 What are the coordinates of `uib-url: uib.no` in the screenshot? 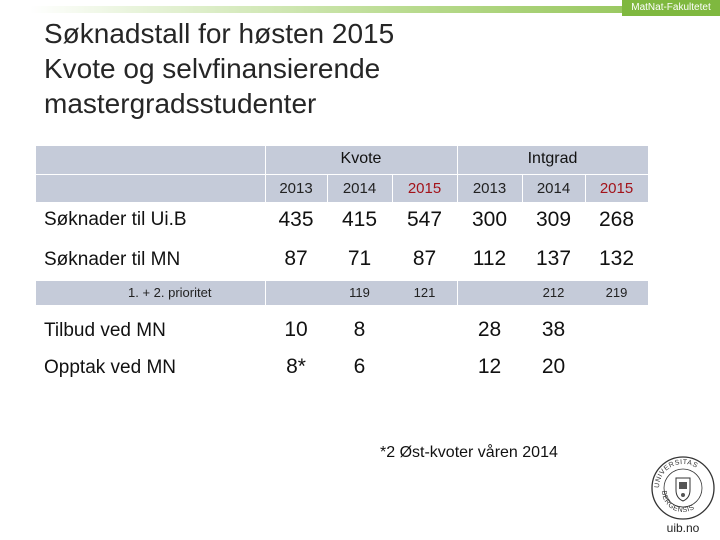 It's located at (683, 528).